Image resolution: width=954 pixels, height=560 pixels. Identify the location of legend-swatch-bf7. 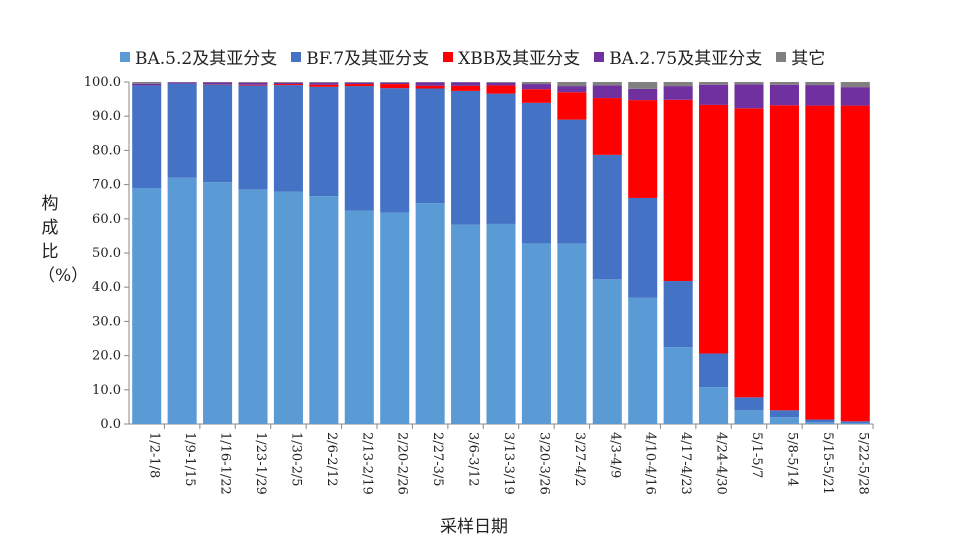
(296, 56).